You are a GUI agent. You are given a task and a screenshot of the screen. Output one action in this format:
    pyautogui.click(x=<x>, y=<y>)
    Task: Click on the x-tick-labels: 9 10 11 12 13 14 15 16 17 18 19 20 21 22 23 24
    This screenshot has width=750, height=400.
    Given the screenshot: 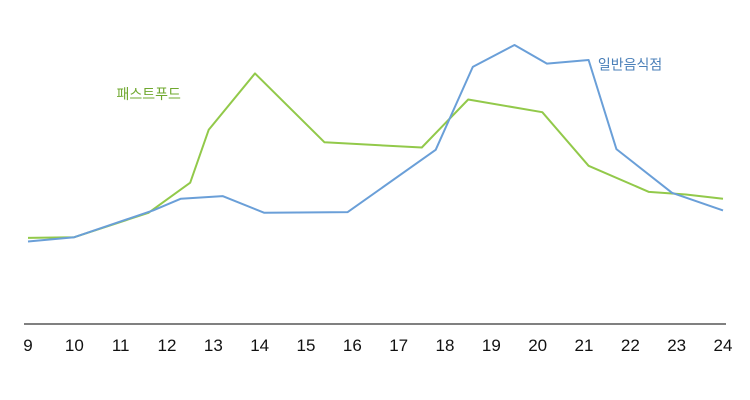 What is the action you would take?
    pyautogui.click(x=377, y=345)
    